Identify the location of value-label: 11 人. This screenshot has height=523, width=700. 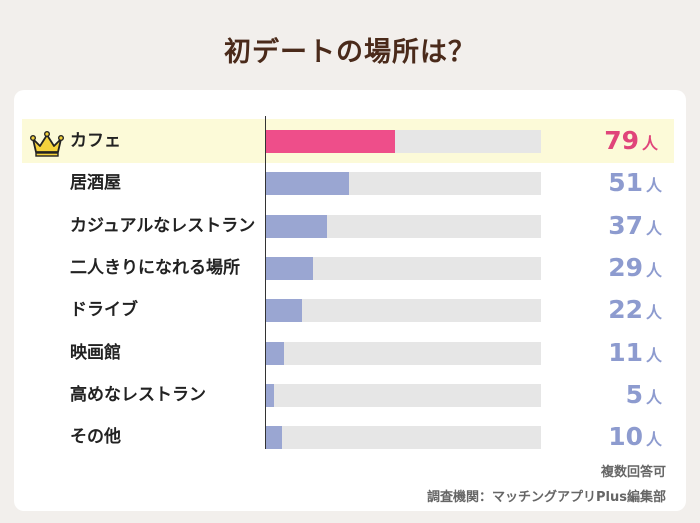
(635, 353).